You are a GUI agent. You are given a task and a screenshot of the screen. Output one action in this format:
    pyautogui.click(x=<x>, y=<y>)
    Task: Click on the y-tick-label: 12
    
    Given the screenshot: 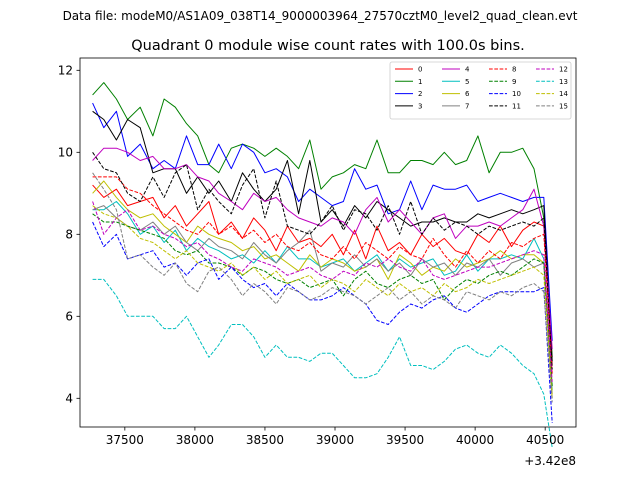 What is the action you would take?
    pyautogui.click(x=65, y=71)
    